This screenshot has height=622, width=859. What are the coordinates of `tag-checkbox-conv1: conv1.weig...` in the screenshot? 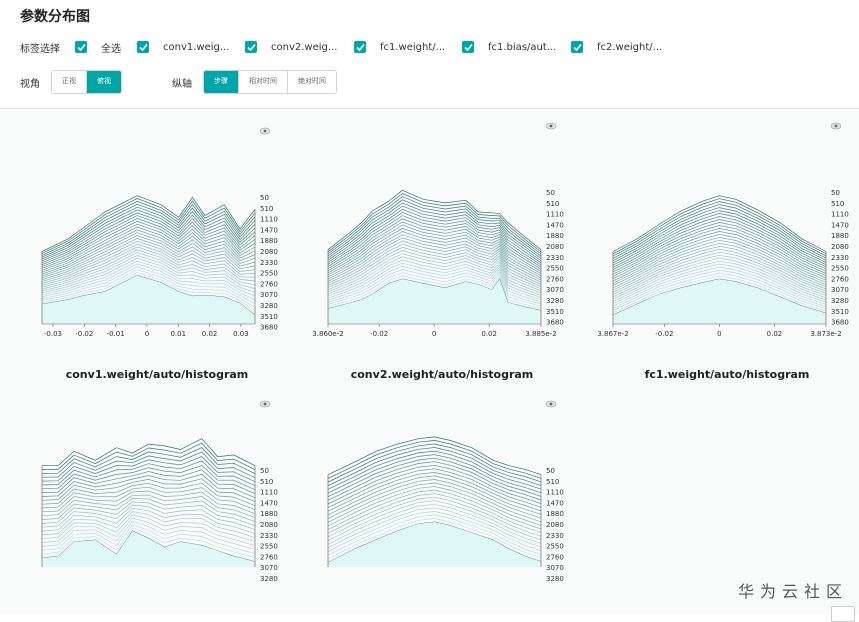 It's located at (191, 47).